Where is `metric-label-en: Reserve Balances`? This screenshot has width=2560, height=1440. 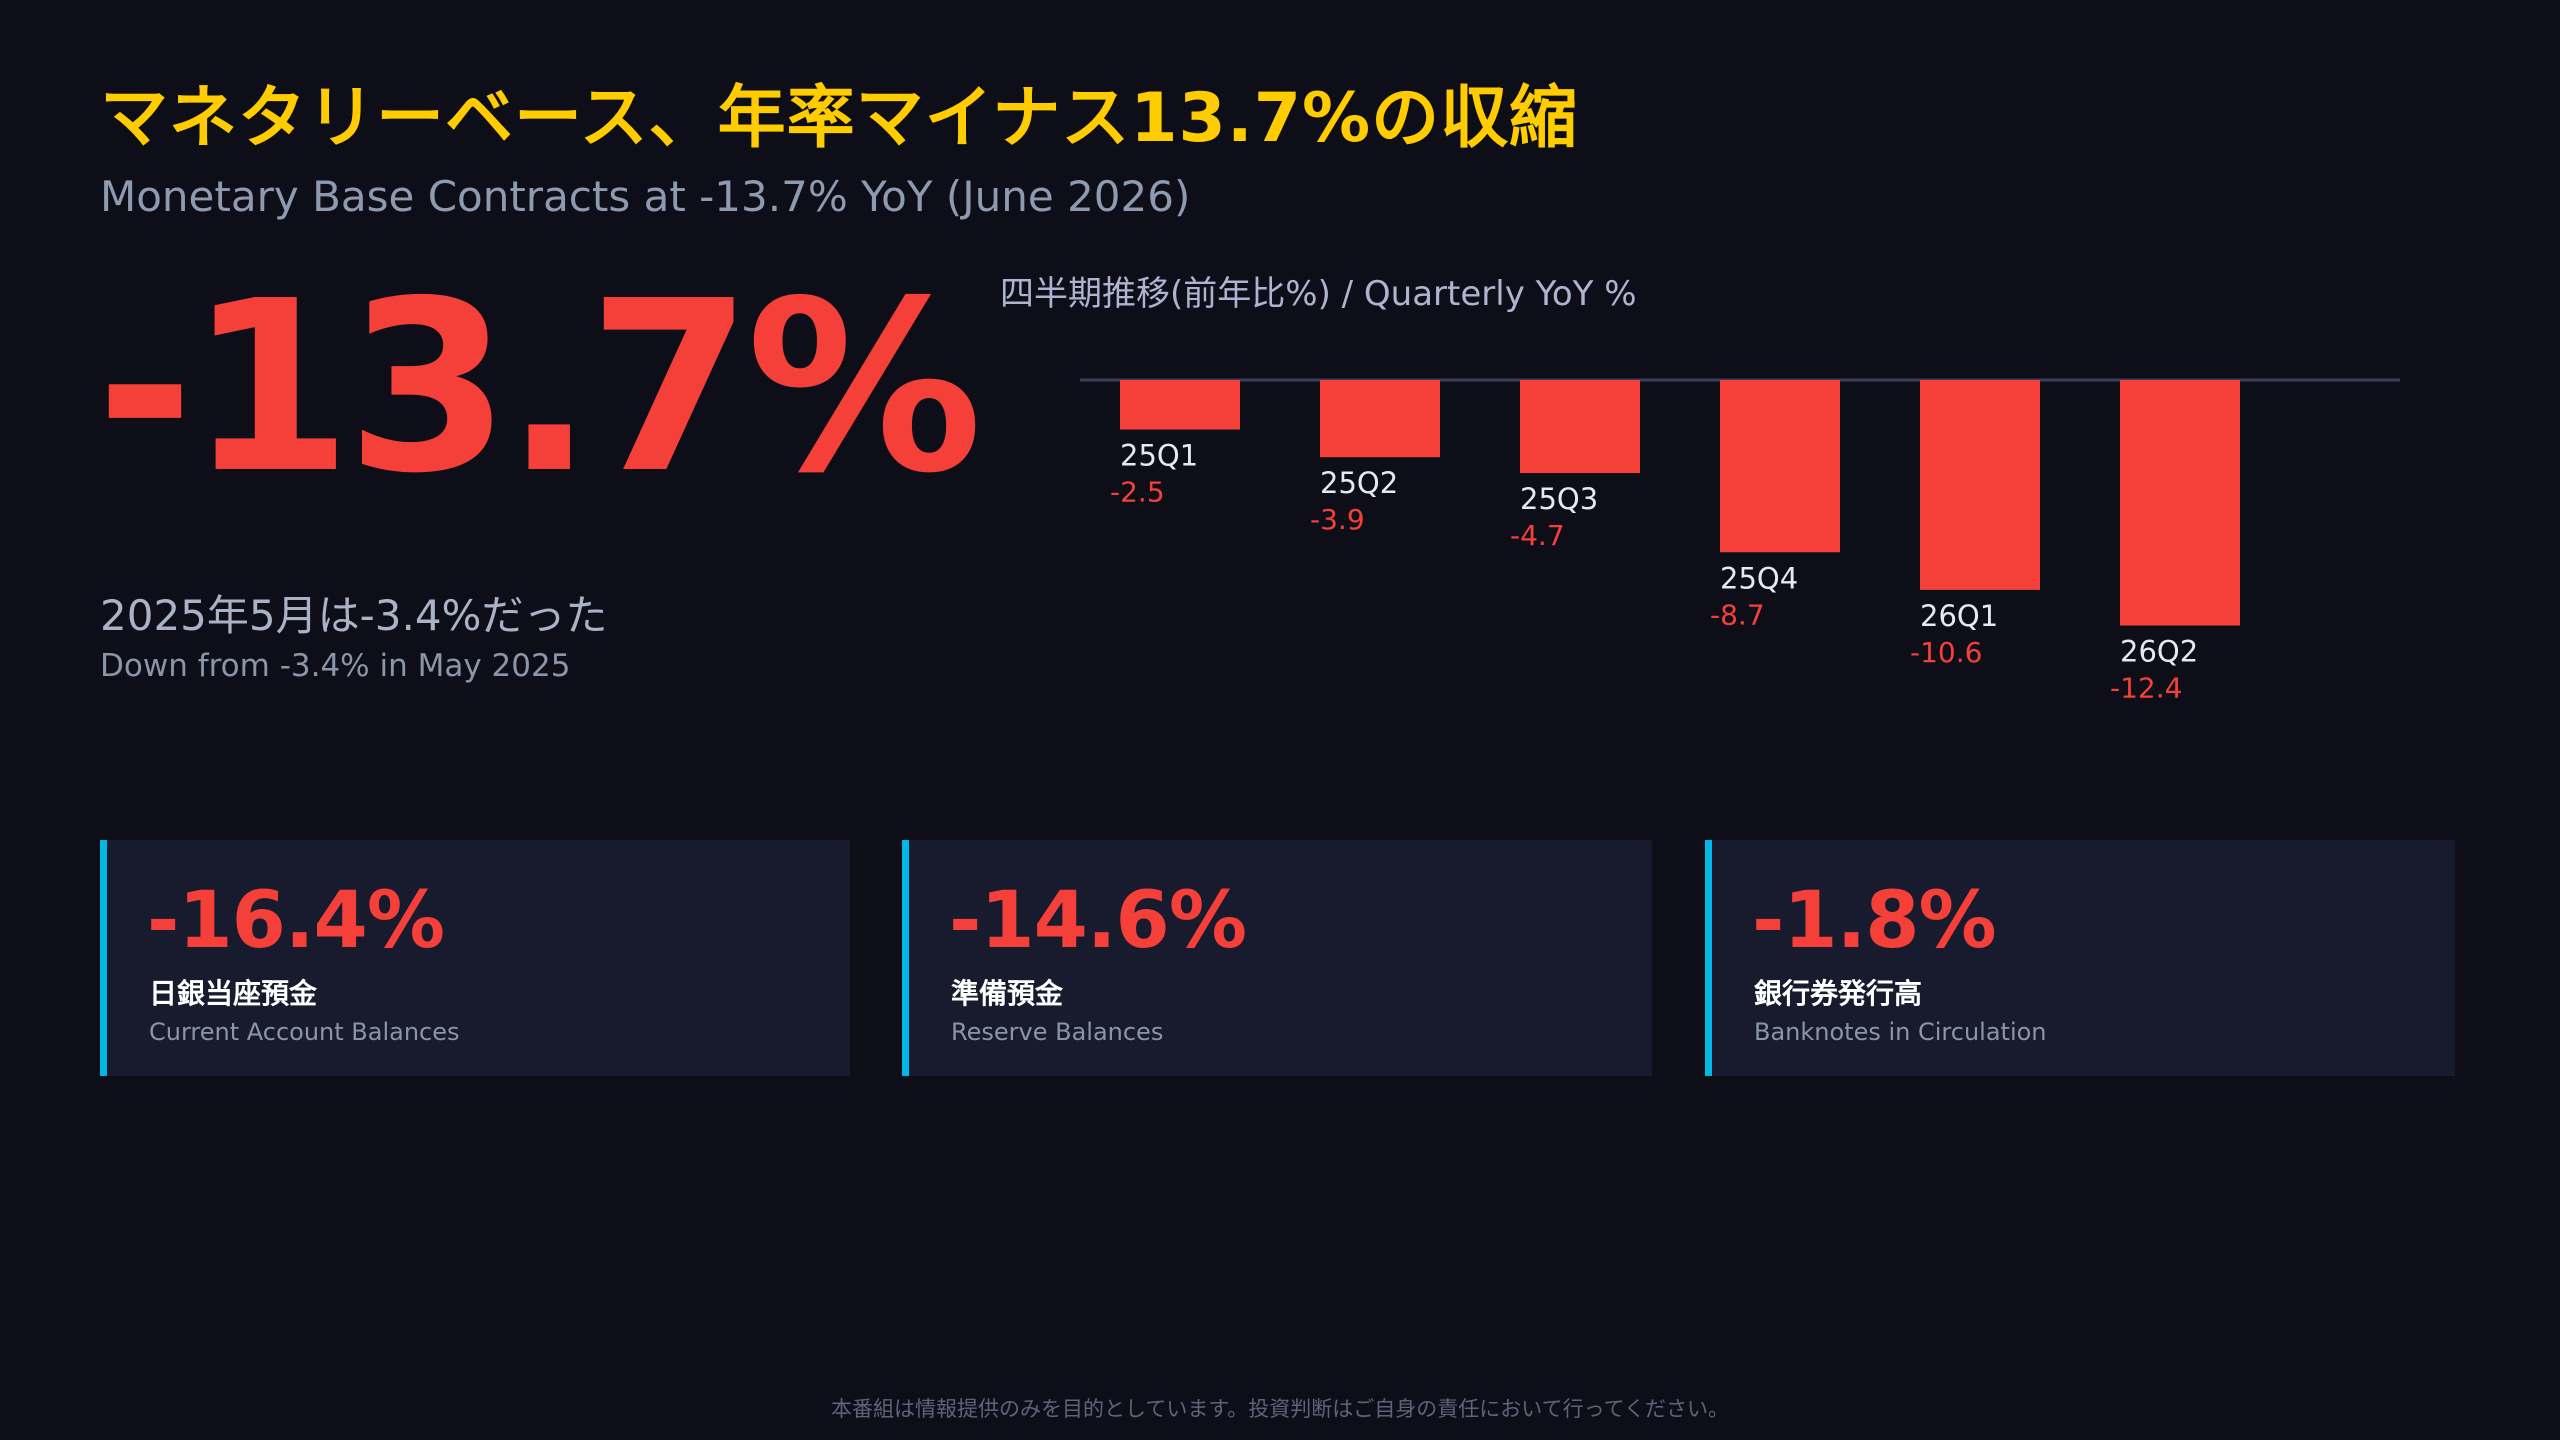
metric-label-en: Reserve Balances is located at coordinates (1057, 1032).